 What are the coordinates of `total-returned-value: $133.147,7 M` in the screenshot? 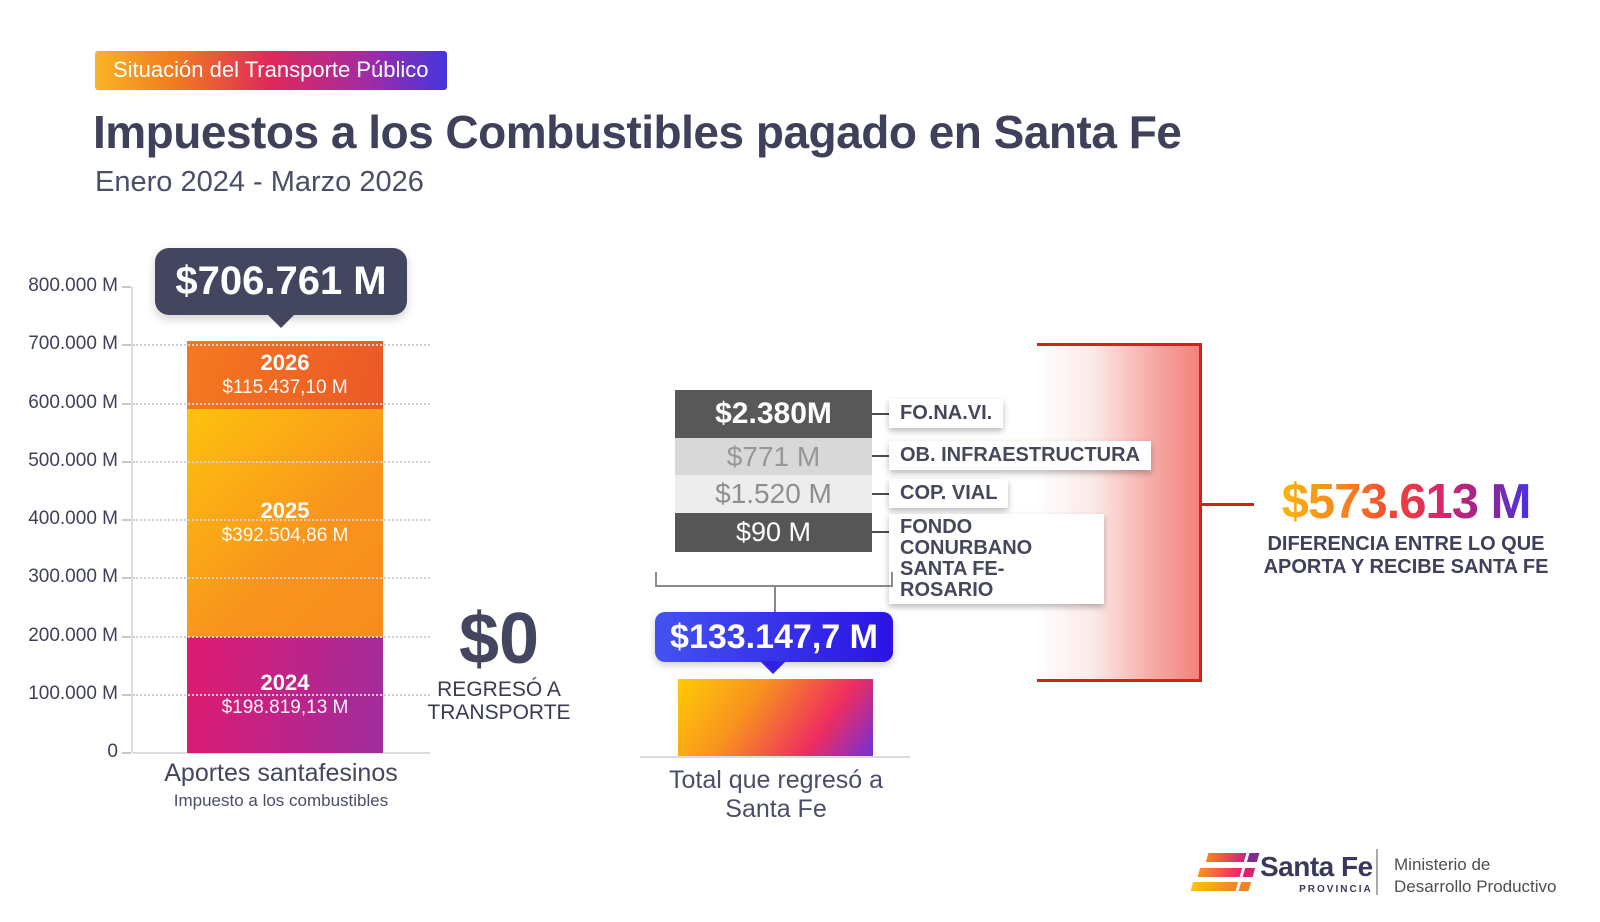 It's located at (774, 636).